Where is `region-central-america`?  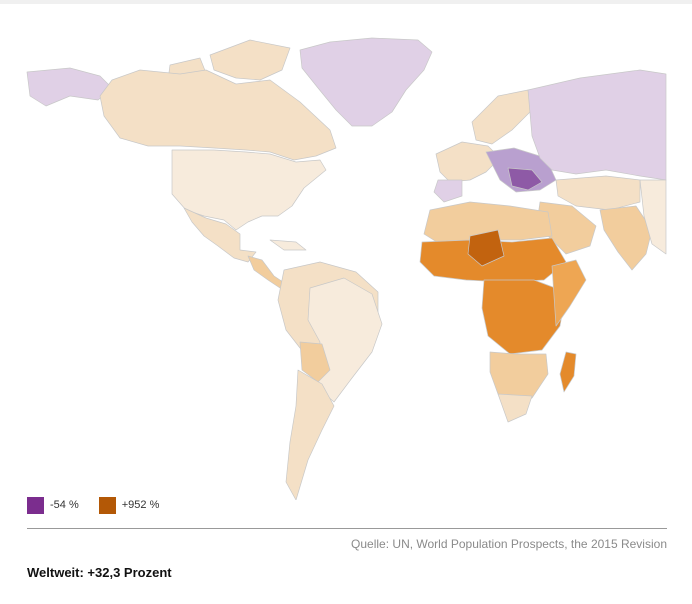 region-central-america is located at coordinates (267, 272).